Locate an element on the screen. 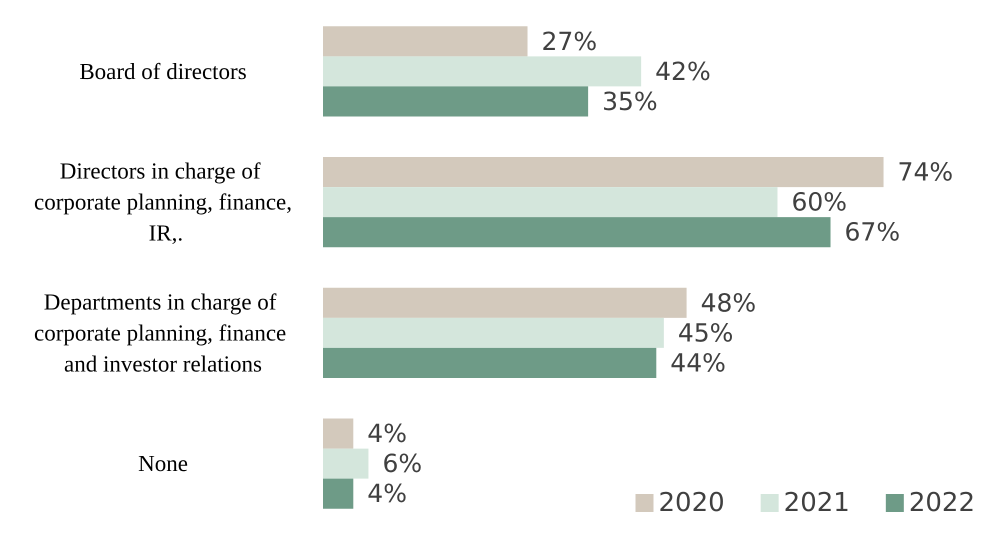 The width and height of the screenshot is (990, 533). legend-label: 2021 is located at coordinates (817, 503).